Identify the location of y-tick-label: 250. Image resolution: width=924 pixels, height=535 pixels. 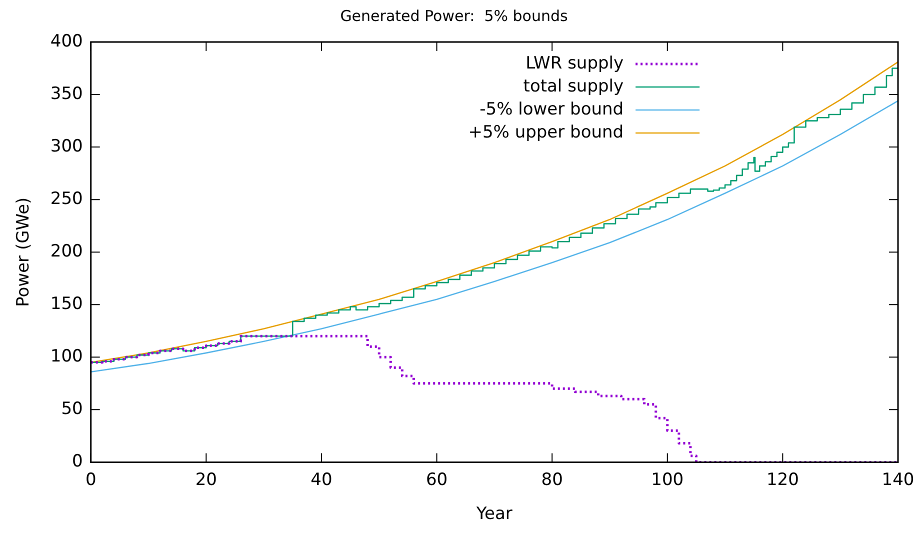
(66, 198).